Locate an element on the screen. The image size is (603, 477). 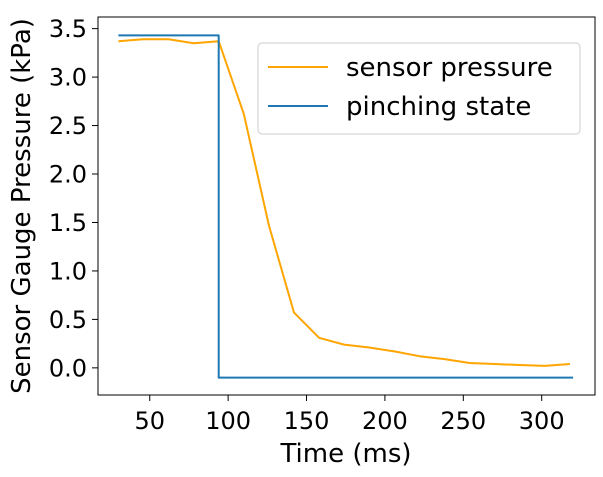
x-axis: 50 100 150 200 250 300 is located at coordinates (349, 415).